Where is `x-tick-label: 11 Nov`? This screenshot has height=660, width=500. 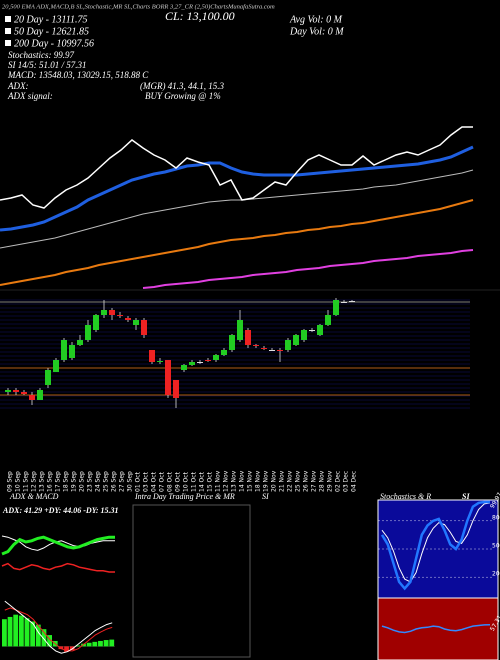
x-tick-label: 11 Nov is located at coordinates (218, 481).